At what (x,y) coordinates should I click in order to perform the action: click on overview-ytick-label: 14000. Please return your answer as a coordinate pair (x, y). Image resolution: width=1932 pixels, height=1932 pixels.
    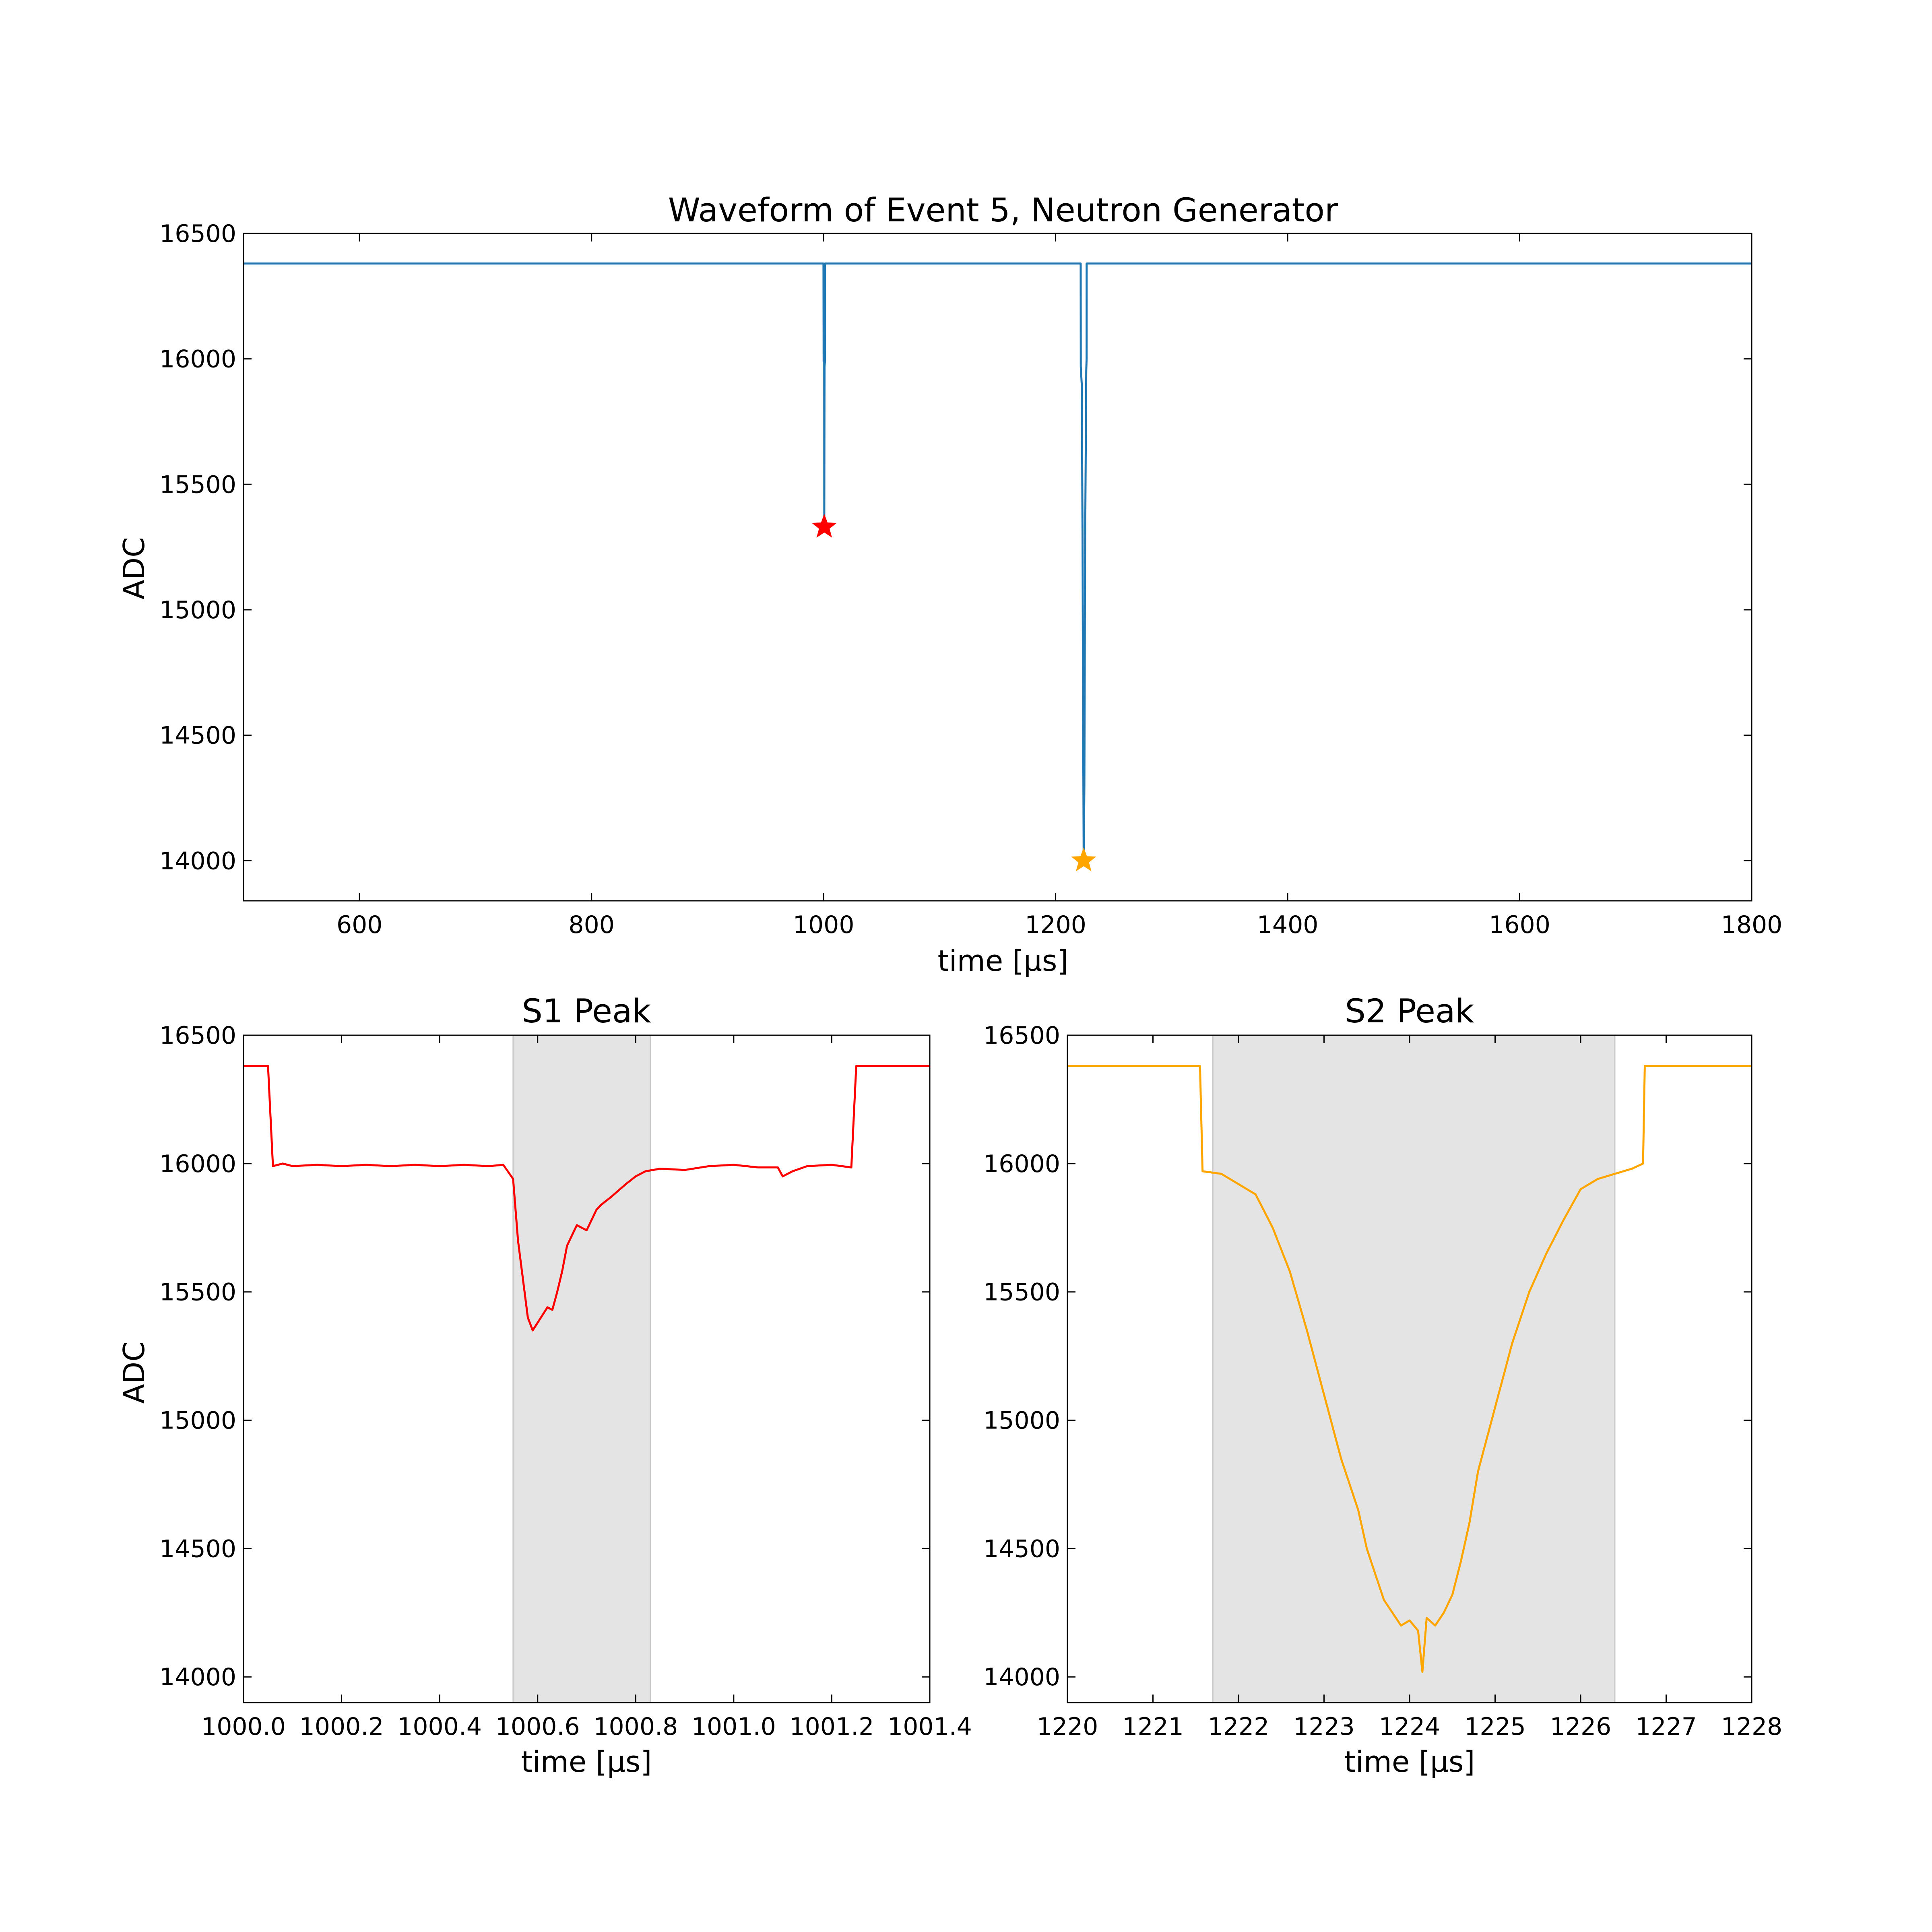
    Looking at the image, I should click on (197, 861).